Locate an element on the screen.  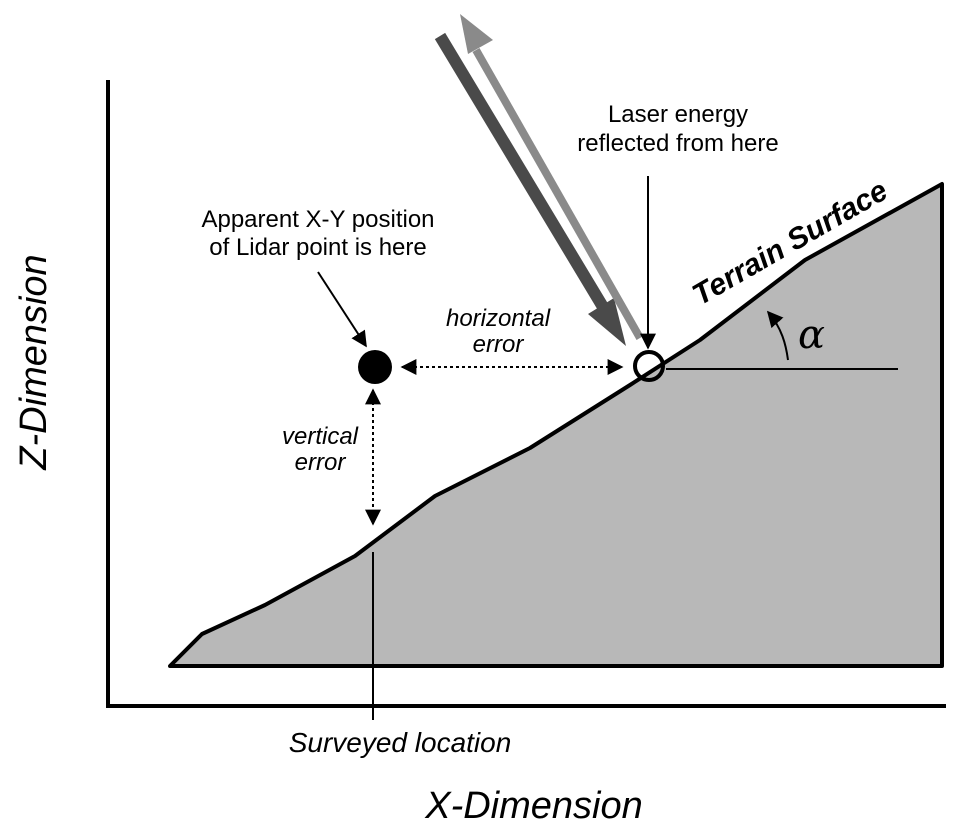
reflection-point is located at coordinates (649, 366).